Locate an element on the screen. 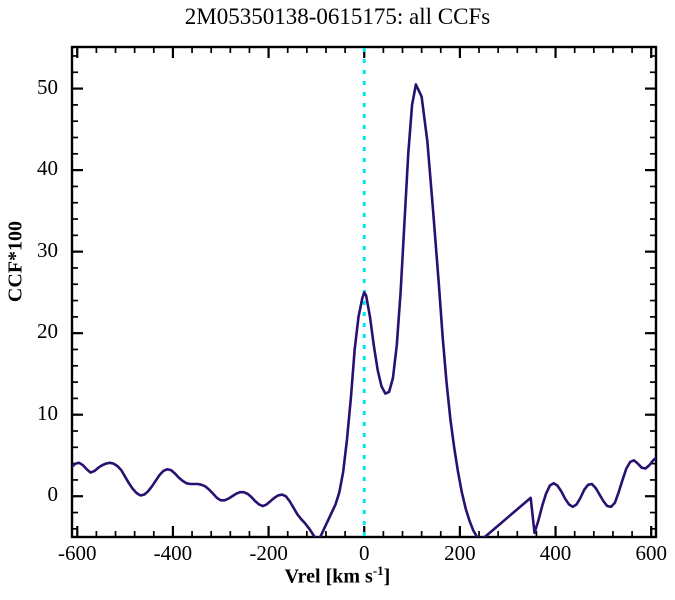 The image size is (675, 600). y-tick-label: 10 is located at coordinates (47, 412).